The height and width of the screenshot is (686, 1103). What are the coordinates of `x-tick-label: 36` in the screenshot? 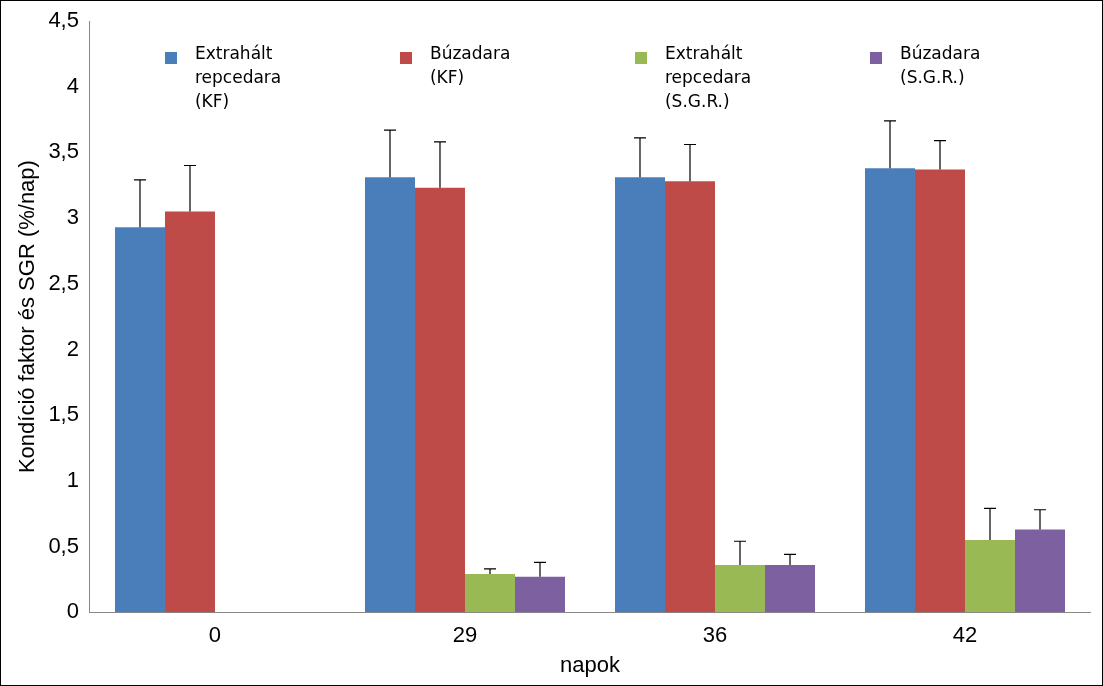 It's located at (715, 635).